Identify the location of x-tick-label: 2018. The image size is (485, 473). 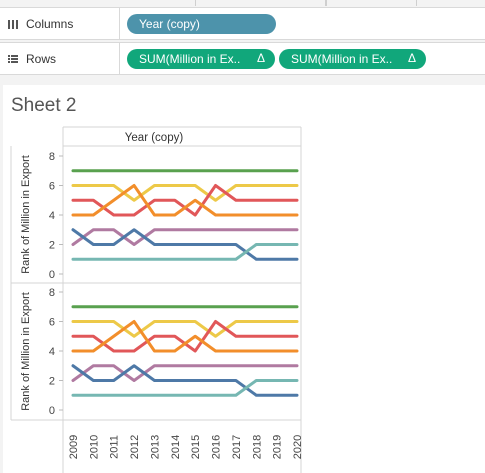
(257, 447).